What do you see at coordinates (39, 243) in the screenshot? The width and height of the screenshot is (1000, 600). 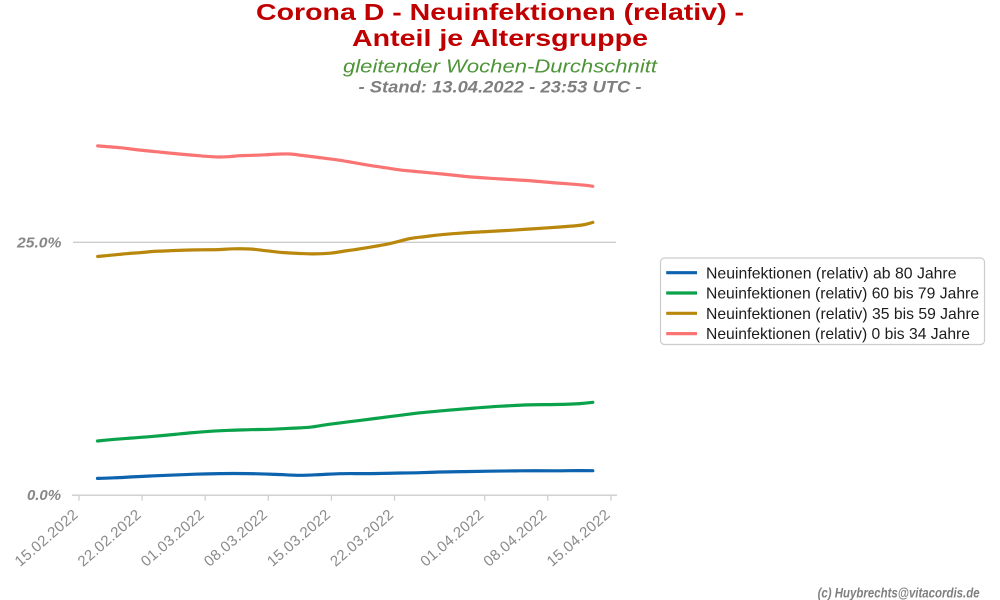 I see `svg-text: 25.0%` at bounding box center [39, 243].